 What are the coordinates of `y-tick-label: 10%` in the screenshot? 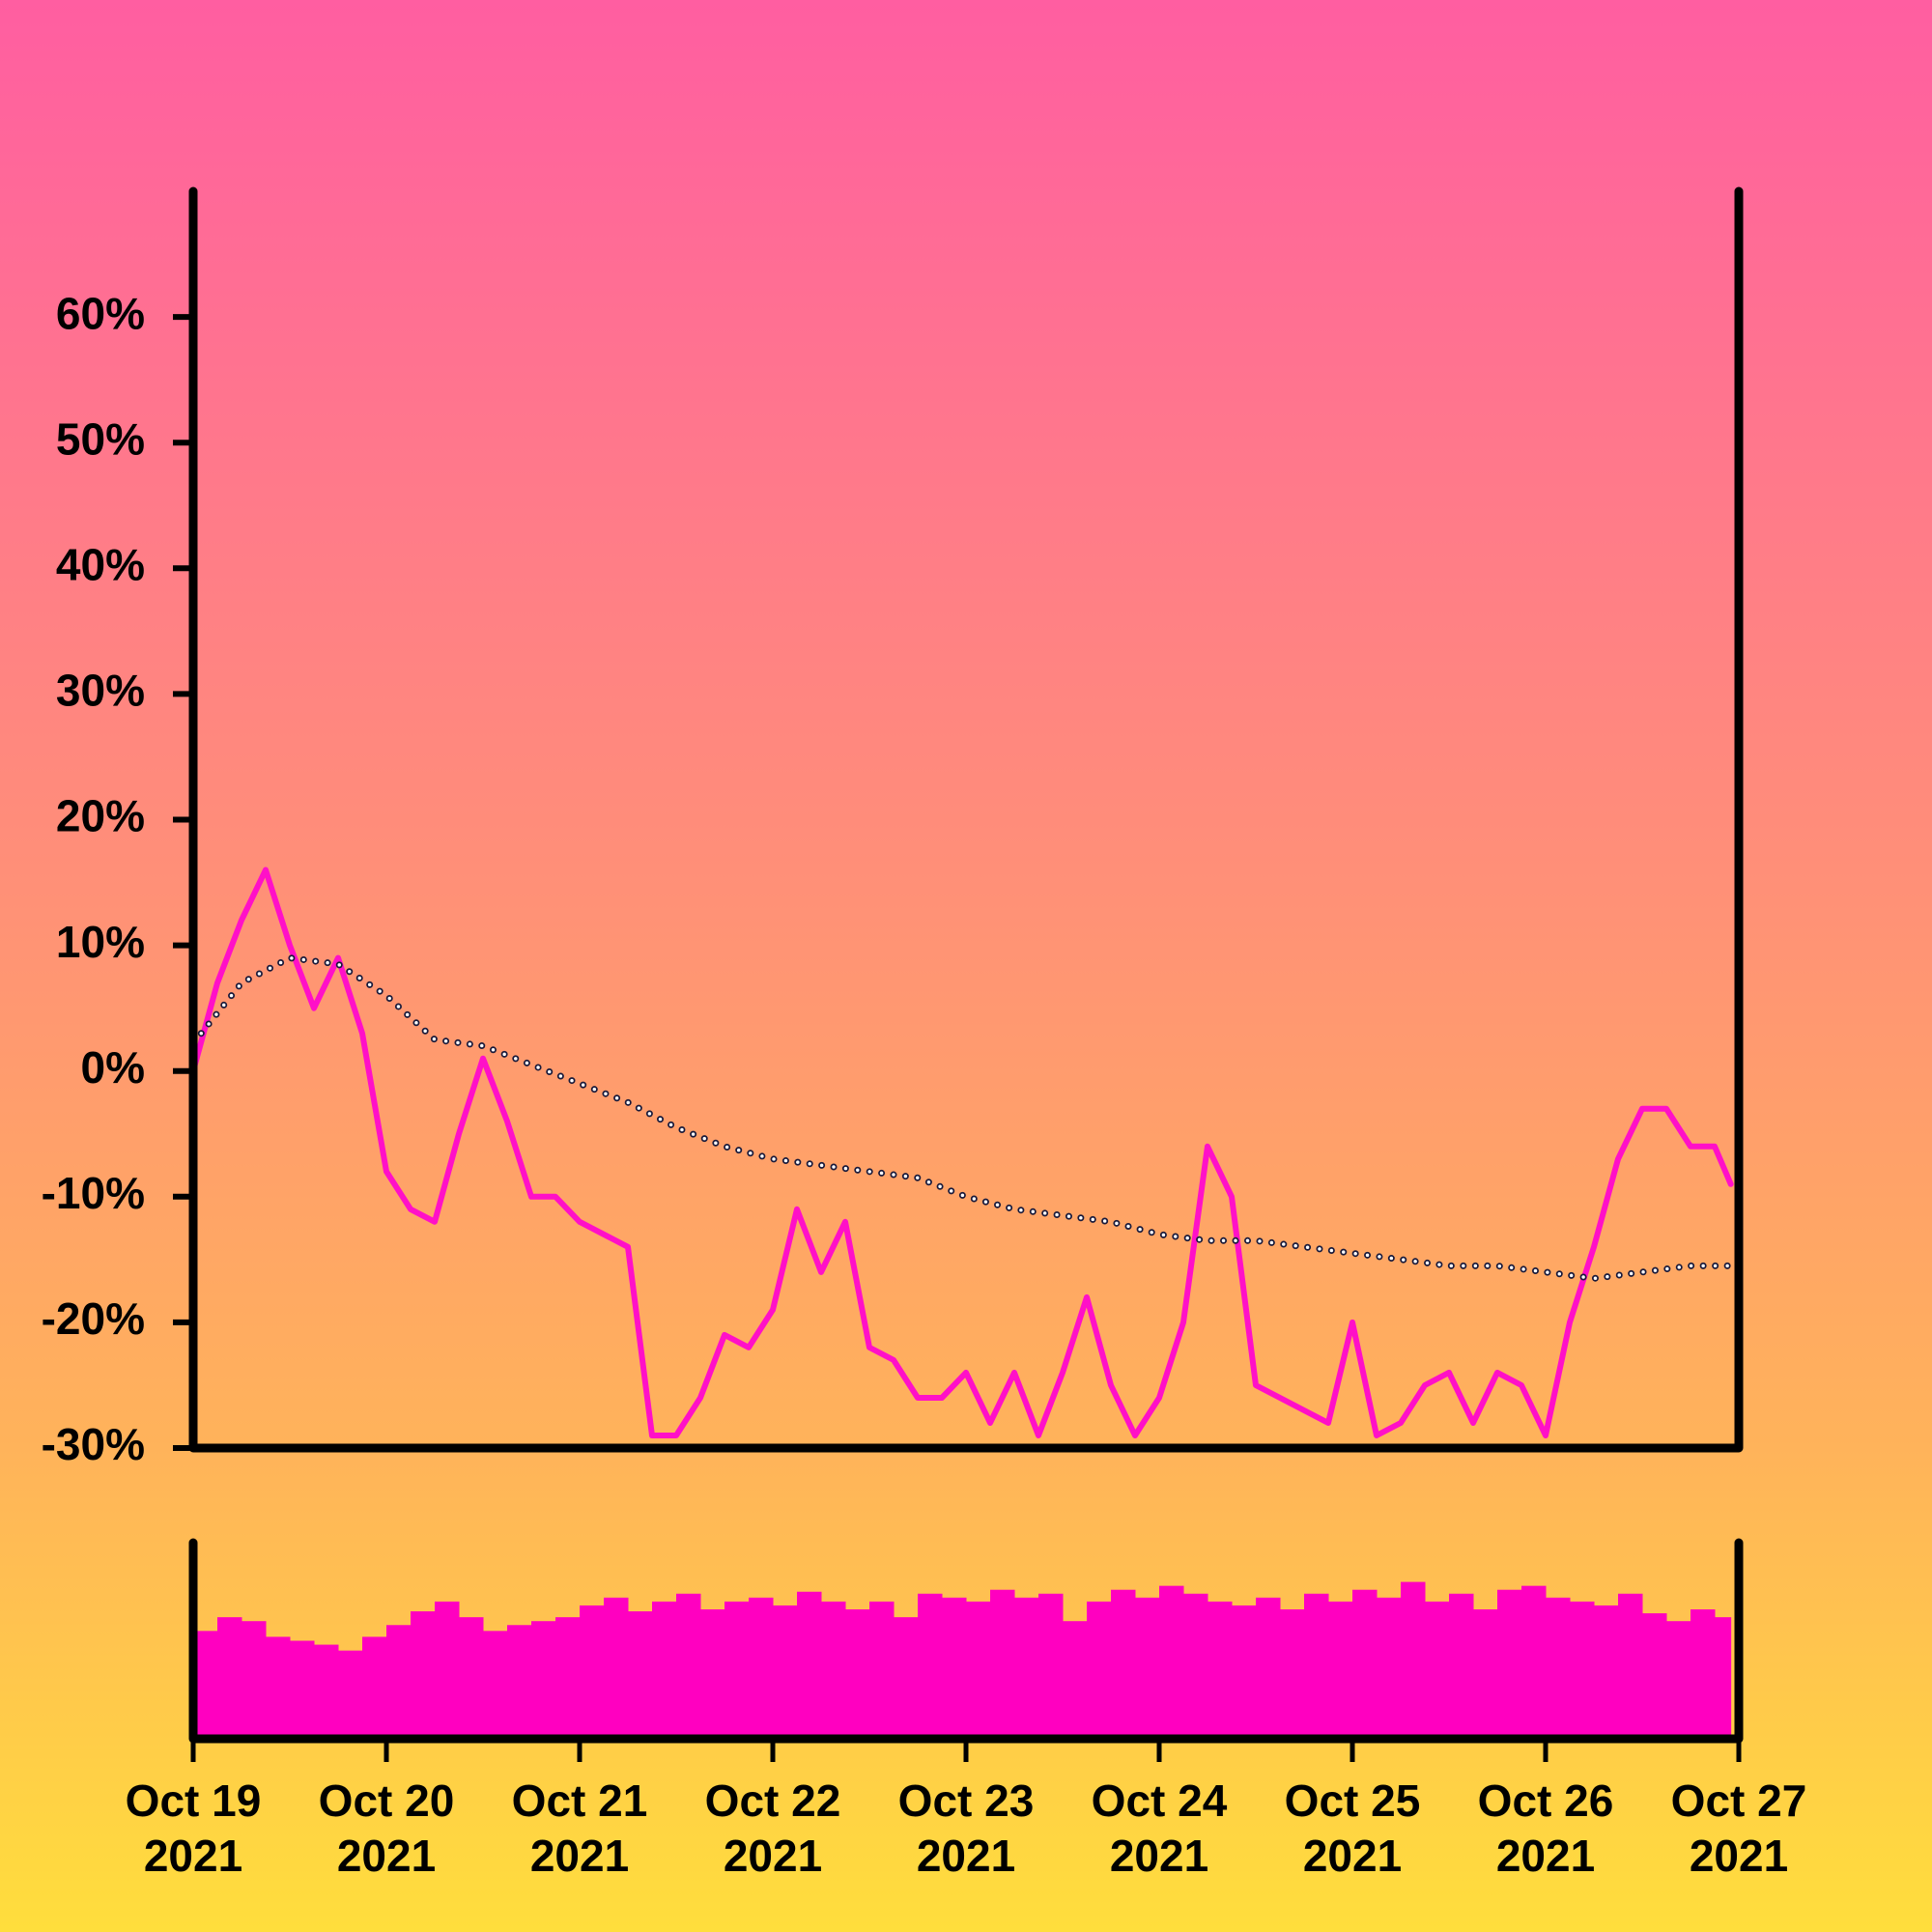 It's located at (100, 942).